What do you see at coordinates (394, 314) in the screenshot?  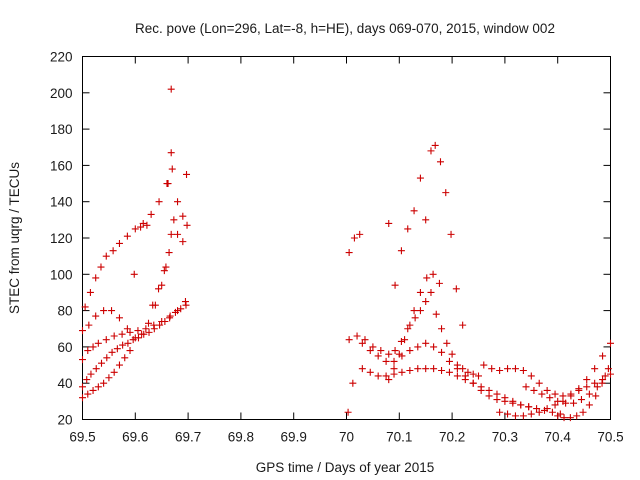 I see `series-arc-2c` at bounding box center [394, 314].